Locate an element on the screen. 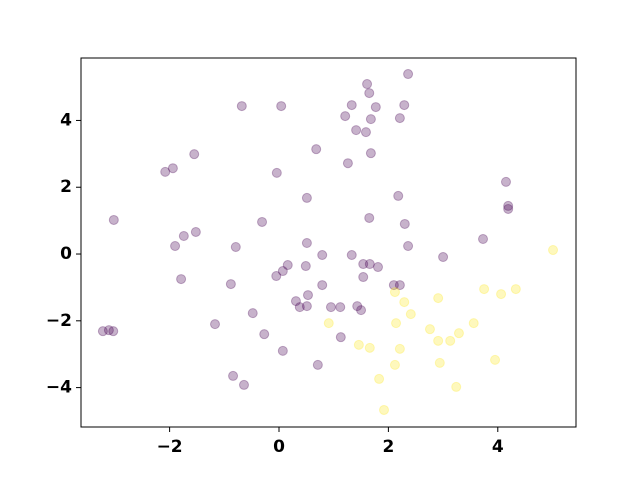 The width and height of the screenshot is (640, 480). y-tick-label: 2 is located at coordinates (66, 187).